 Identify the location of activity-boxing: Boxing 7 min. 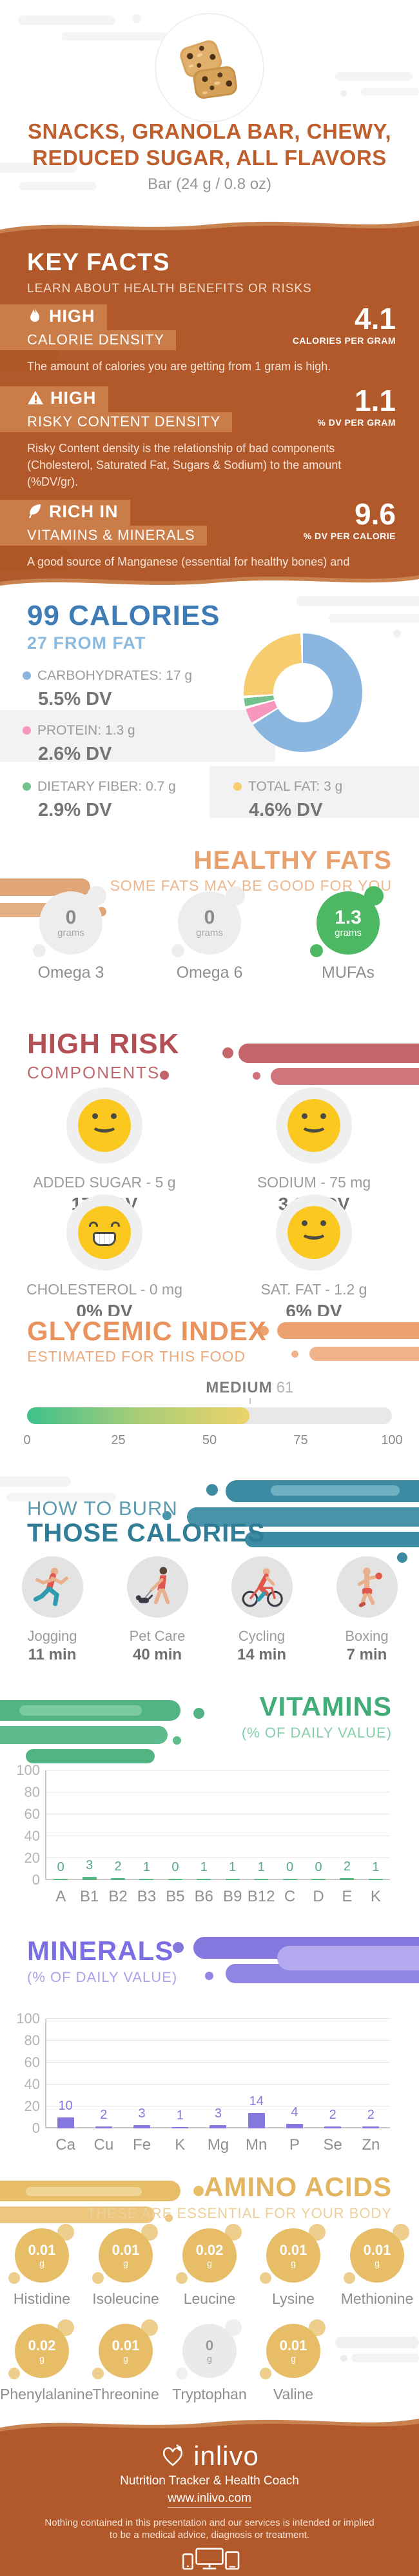
(366, 1610).